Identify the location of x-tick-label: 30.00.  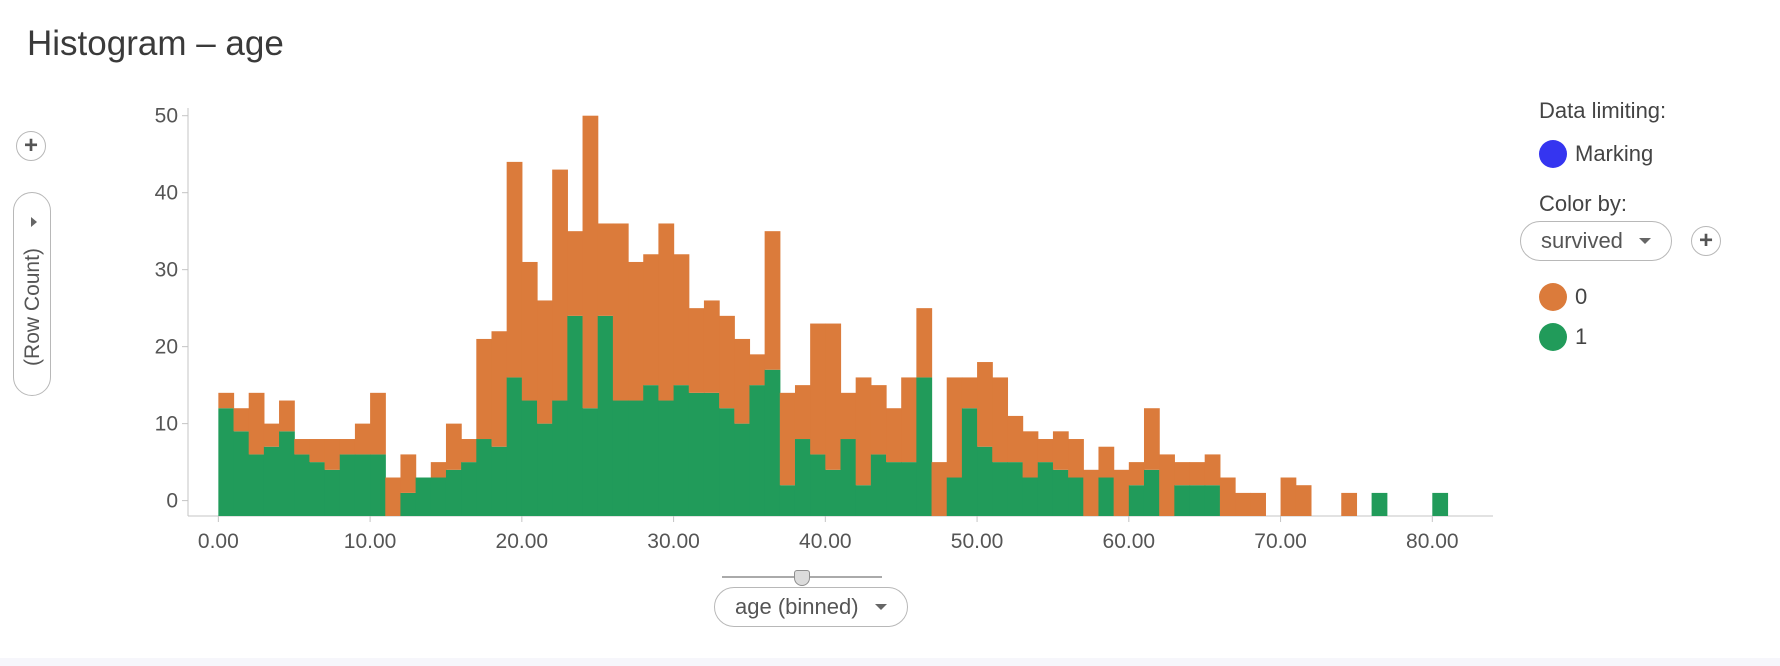
(673, 541).